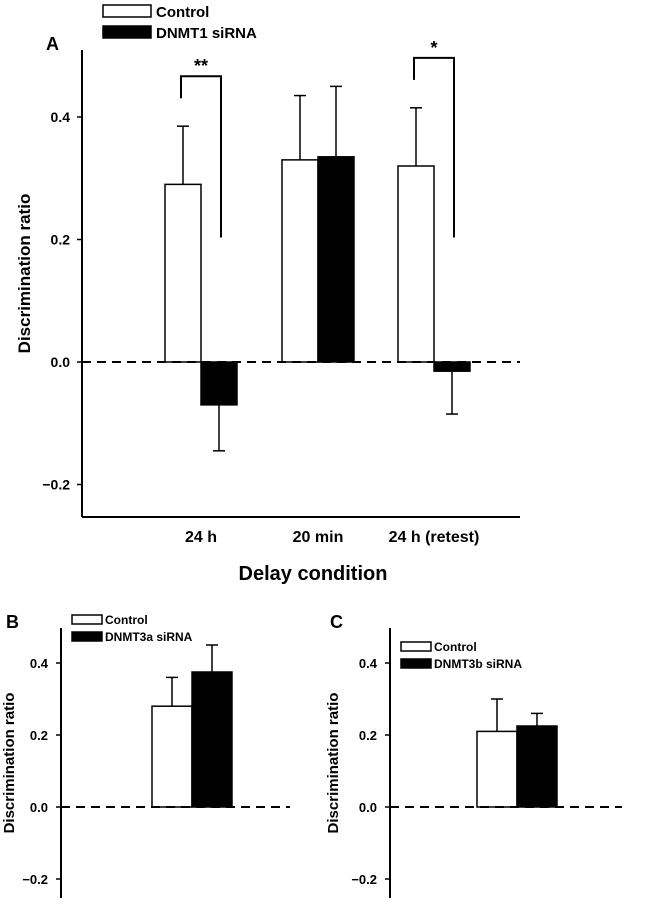 The image size is (655, 900). Describe the element at coordinates (478, 664) in the screenshot. I see `legend-label: DNMT3b siRNA` at that location.